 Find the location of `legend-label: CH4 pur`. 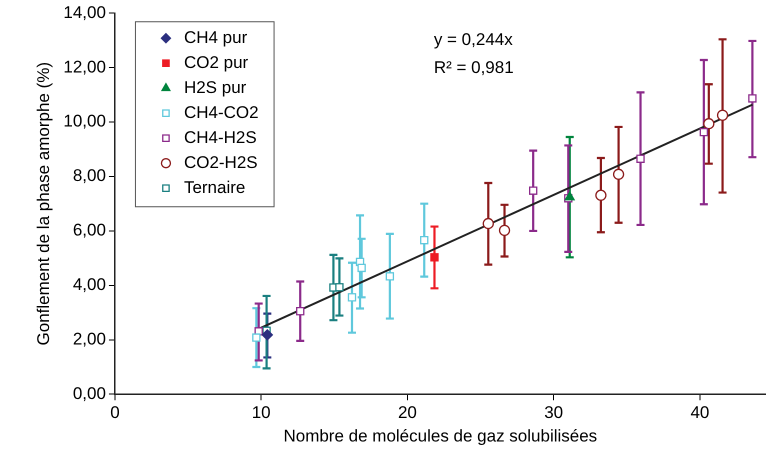

legend-label: CH4 pur is located at coordinates (216, 37).